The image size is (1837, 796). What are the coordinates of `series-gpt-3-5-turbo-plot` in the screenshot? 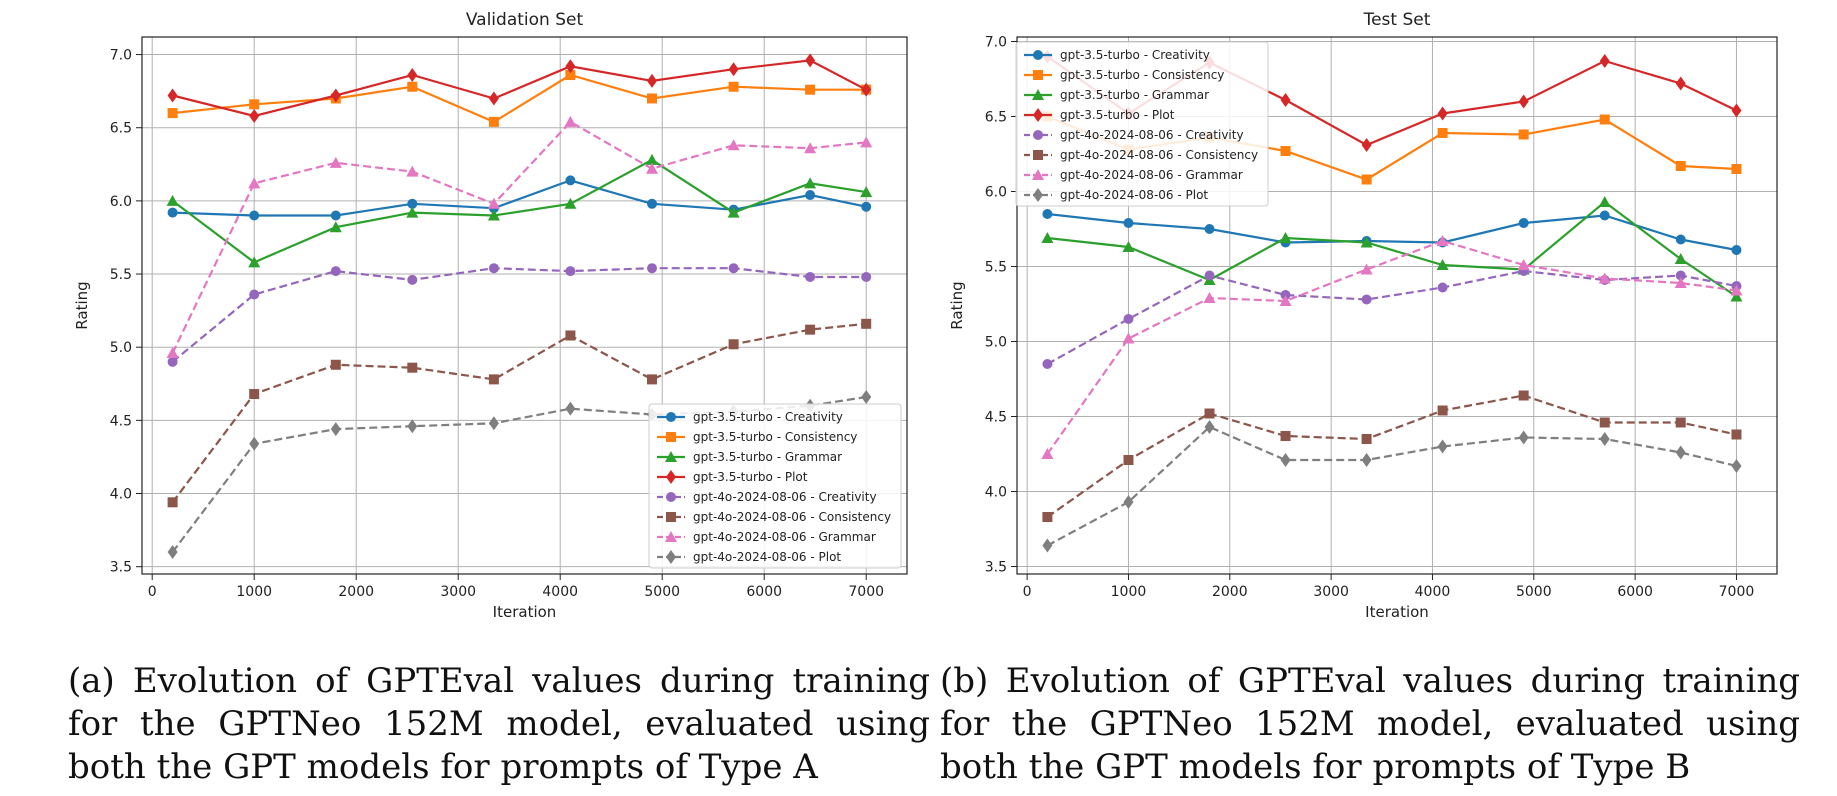 It's located at (519, 88).